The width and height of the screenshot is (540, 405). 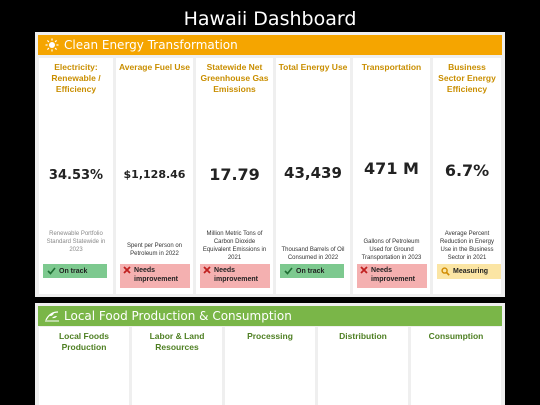 I want to click on local-food-header: Local Food Production & Consumption, so click(x=270, y=316).